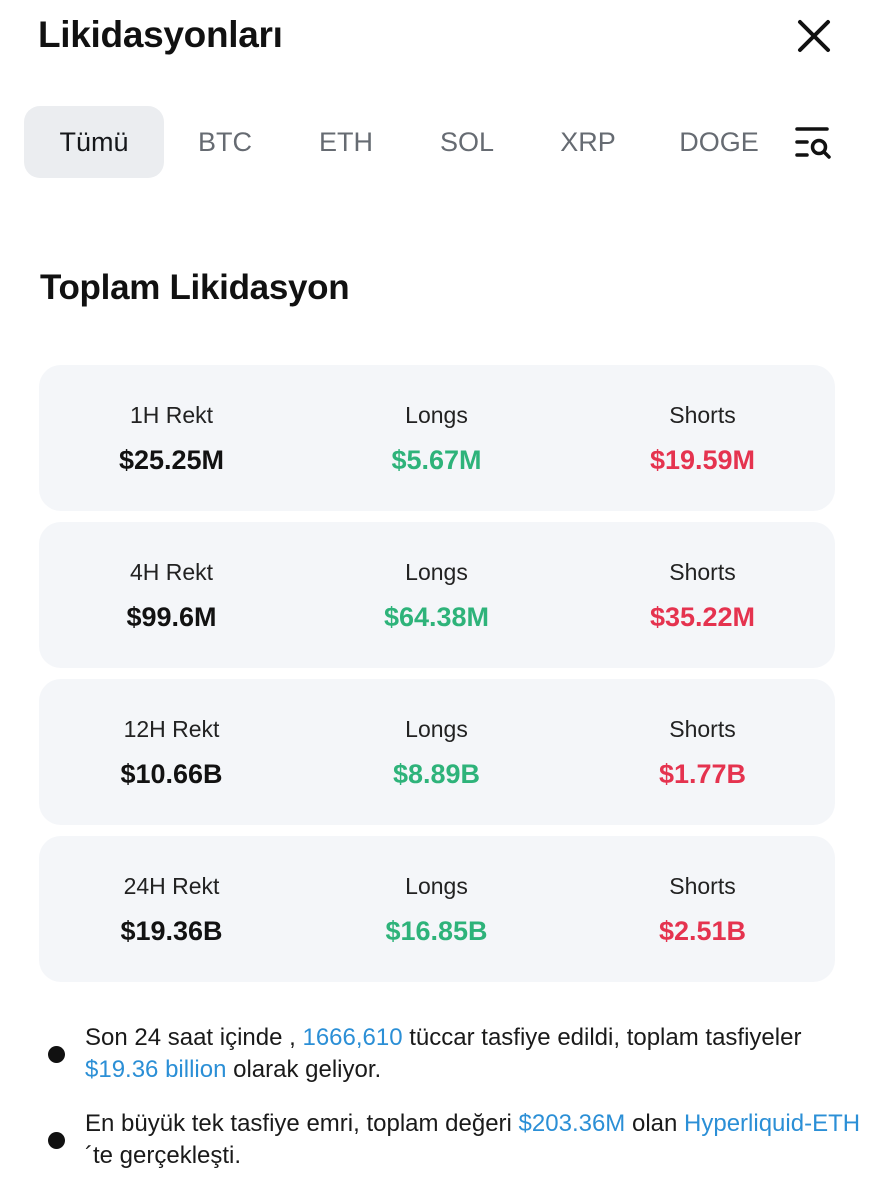 The image size is (874, 1200). I want to click on close-icon, so click(814, 36).